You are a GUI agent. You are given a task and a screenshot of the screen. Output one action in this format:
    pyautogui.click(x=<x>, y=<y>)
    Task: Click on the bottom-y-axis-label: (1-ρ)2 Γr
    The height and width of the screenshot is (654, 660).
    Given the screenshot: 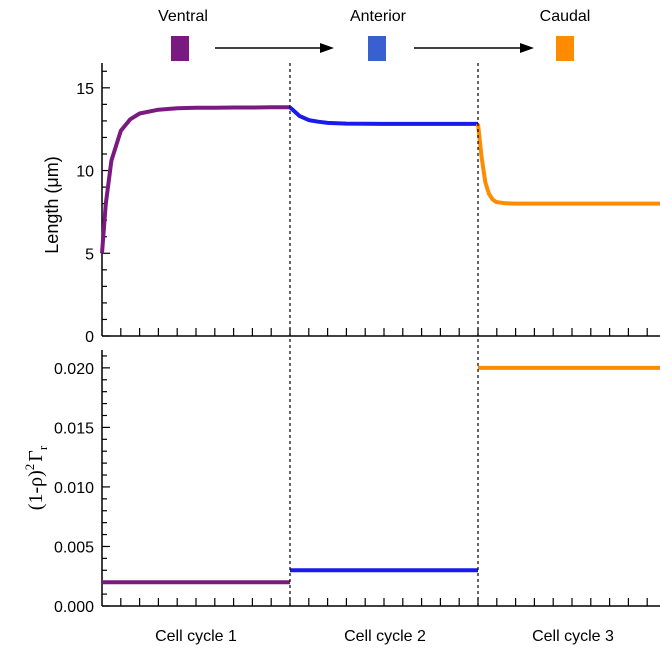 What is the action you would take?
    pyautogui.click(x=36, y=477)
    